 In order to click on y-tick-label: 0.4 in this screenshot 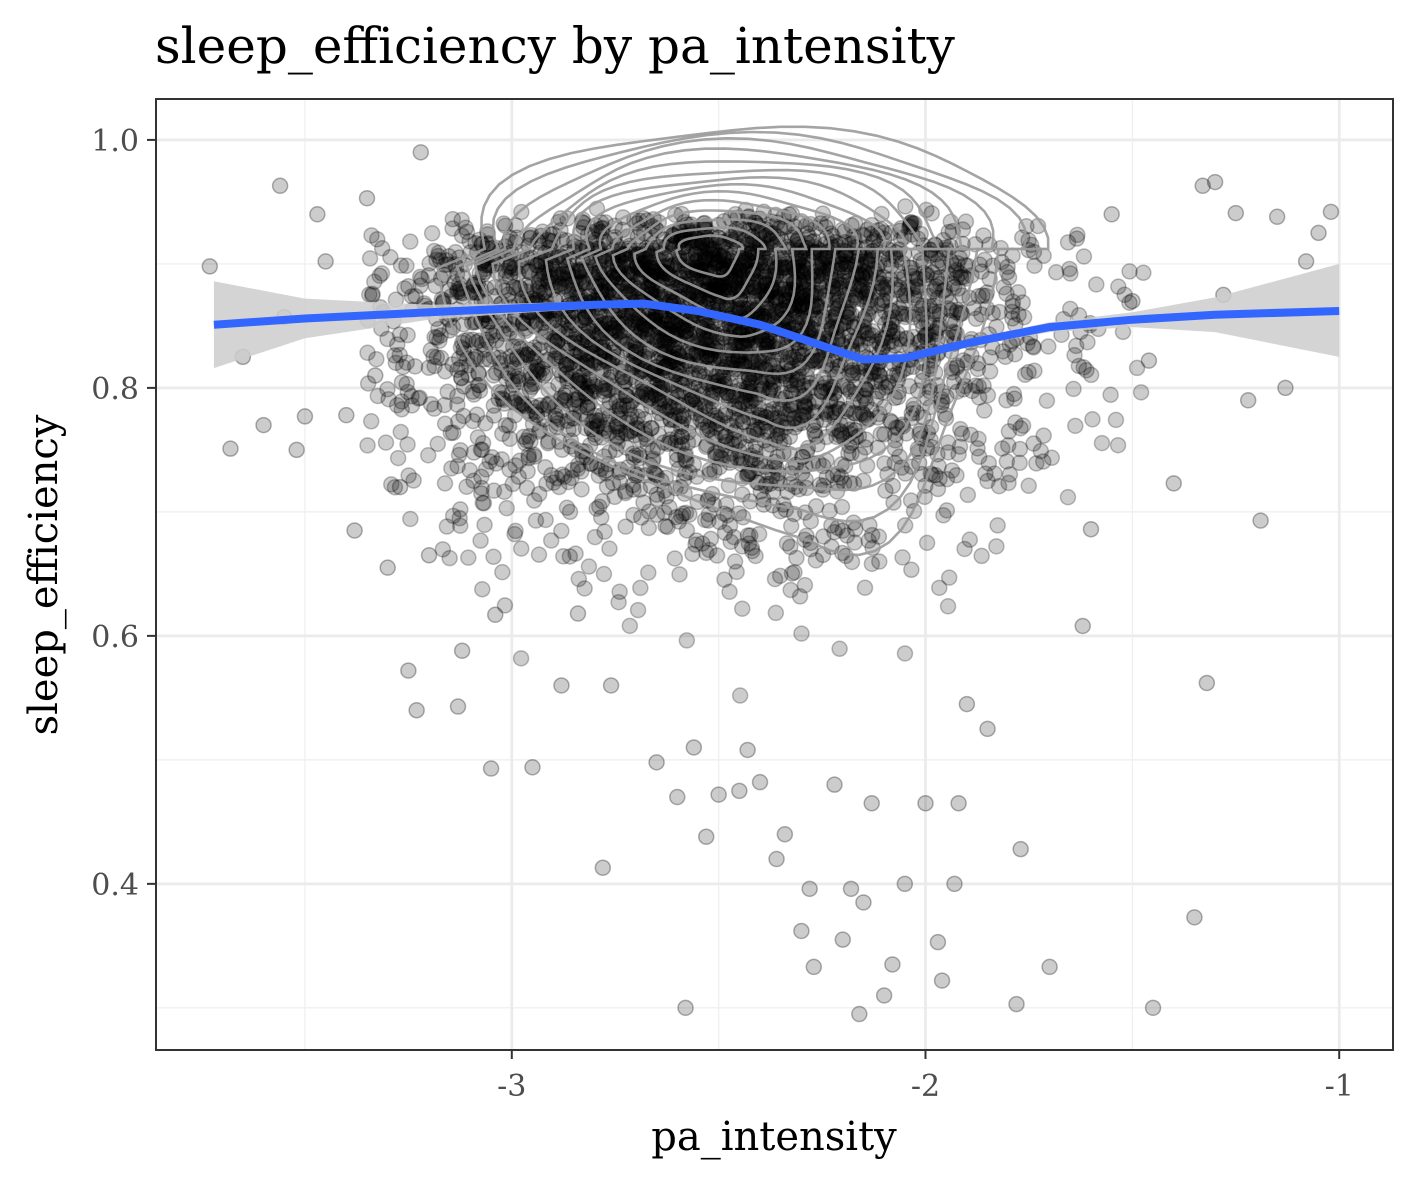, I will do `click(115, 885)`.